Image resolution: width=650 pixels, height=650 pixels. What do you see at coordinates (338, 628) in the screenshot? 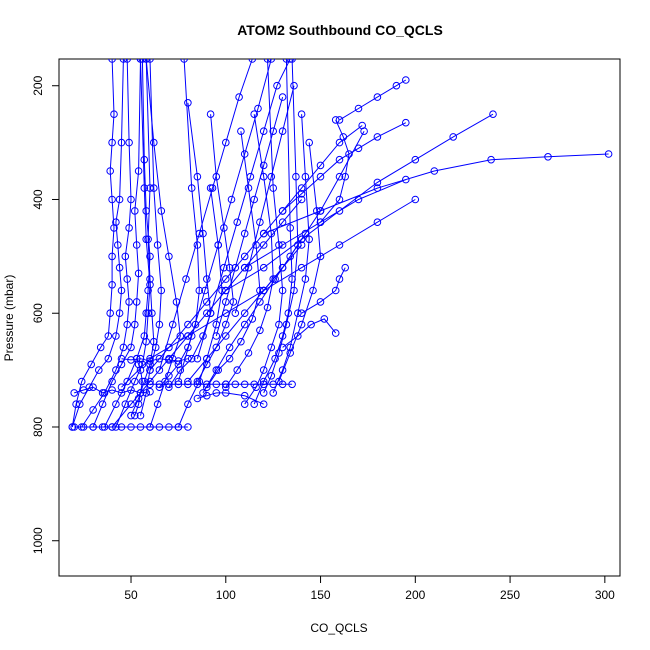
I see `x-axis-label: CO_QCLS` at bounding box center [338, 628].